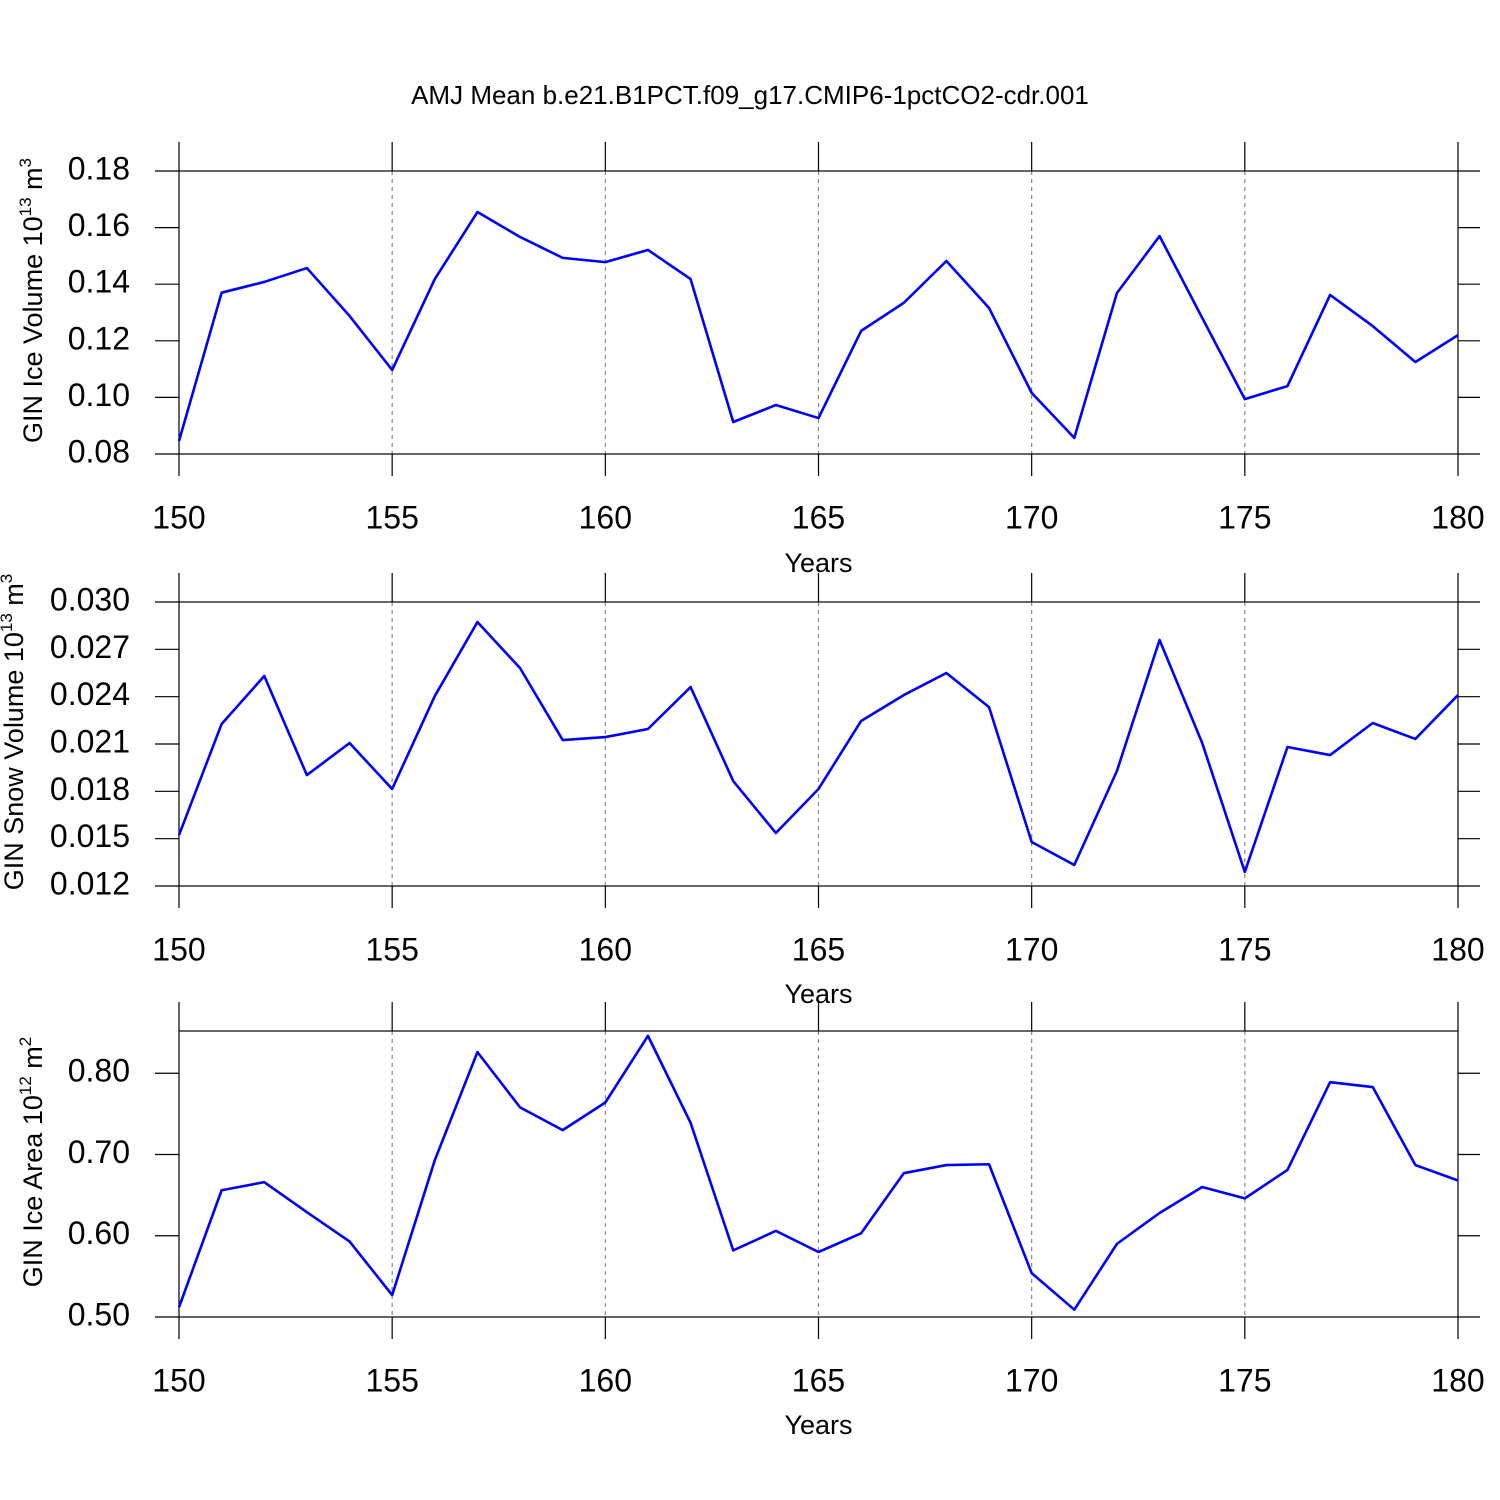  What do you see at coordinates (99, 225) in the screenshot?
I see `y-tick-label: 0.16` at bounding box center [99, 225].